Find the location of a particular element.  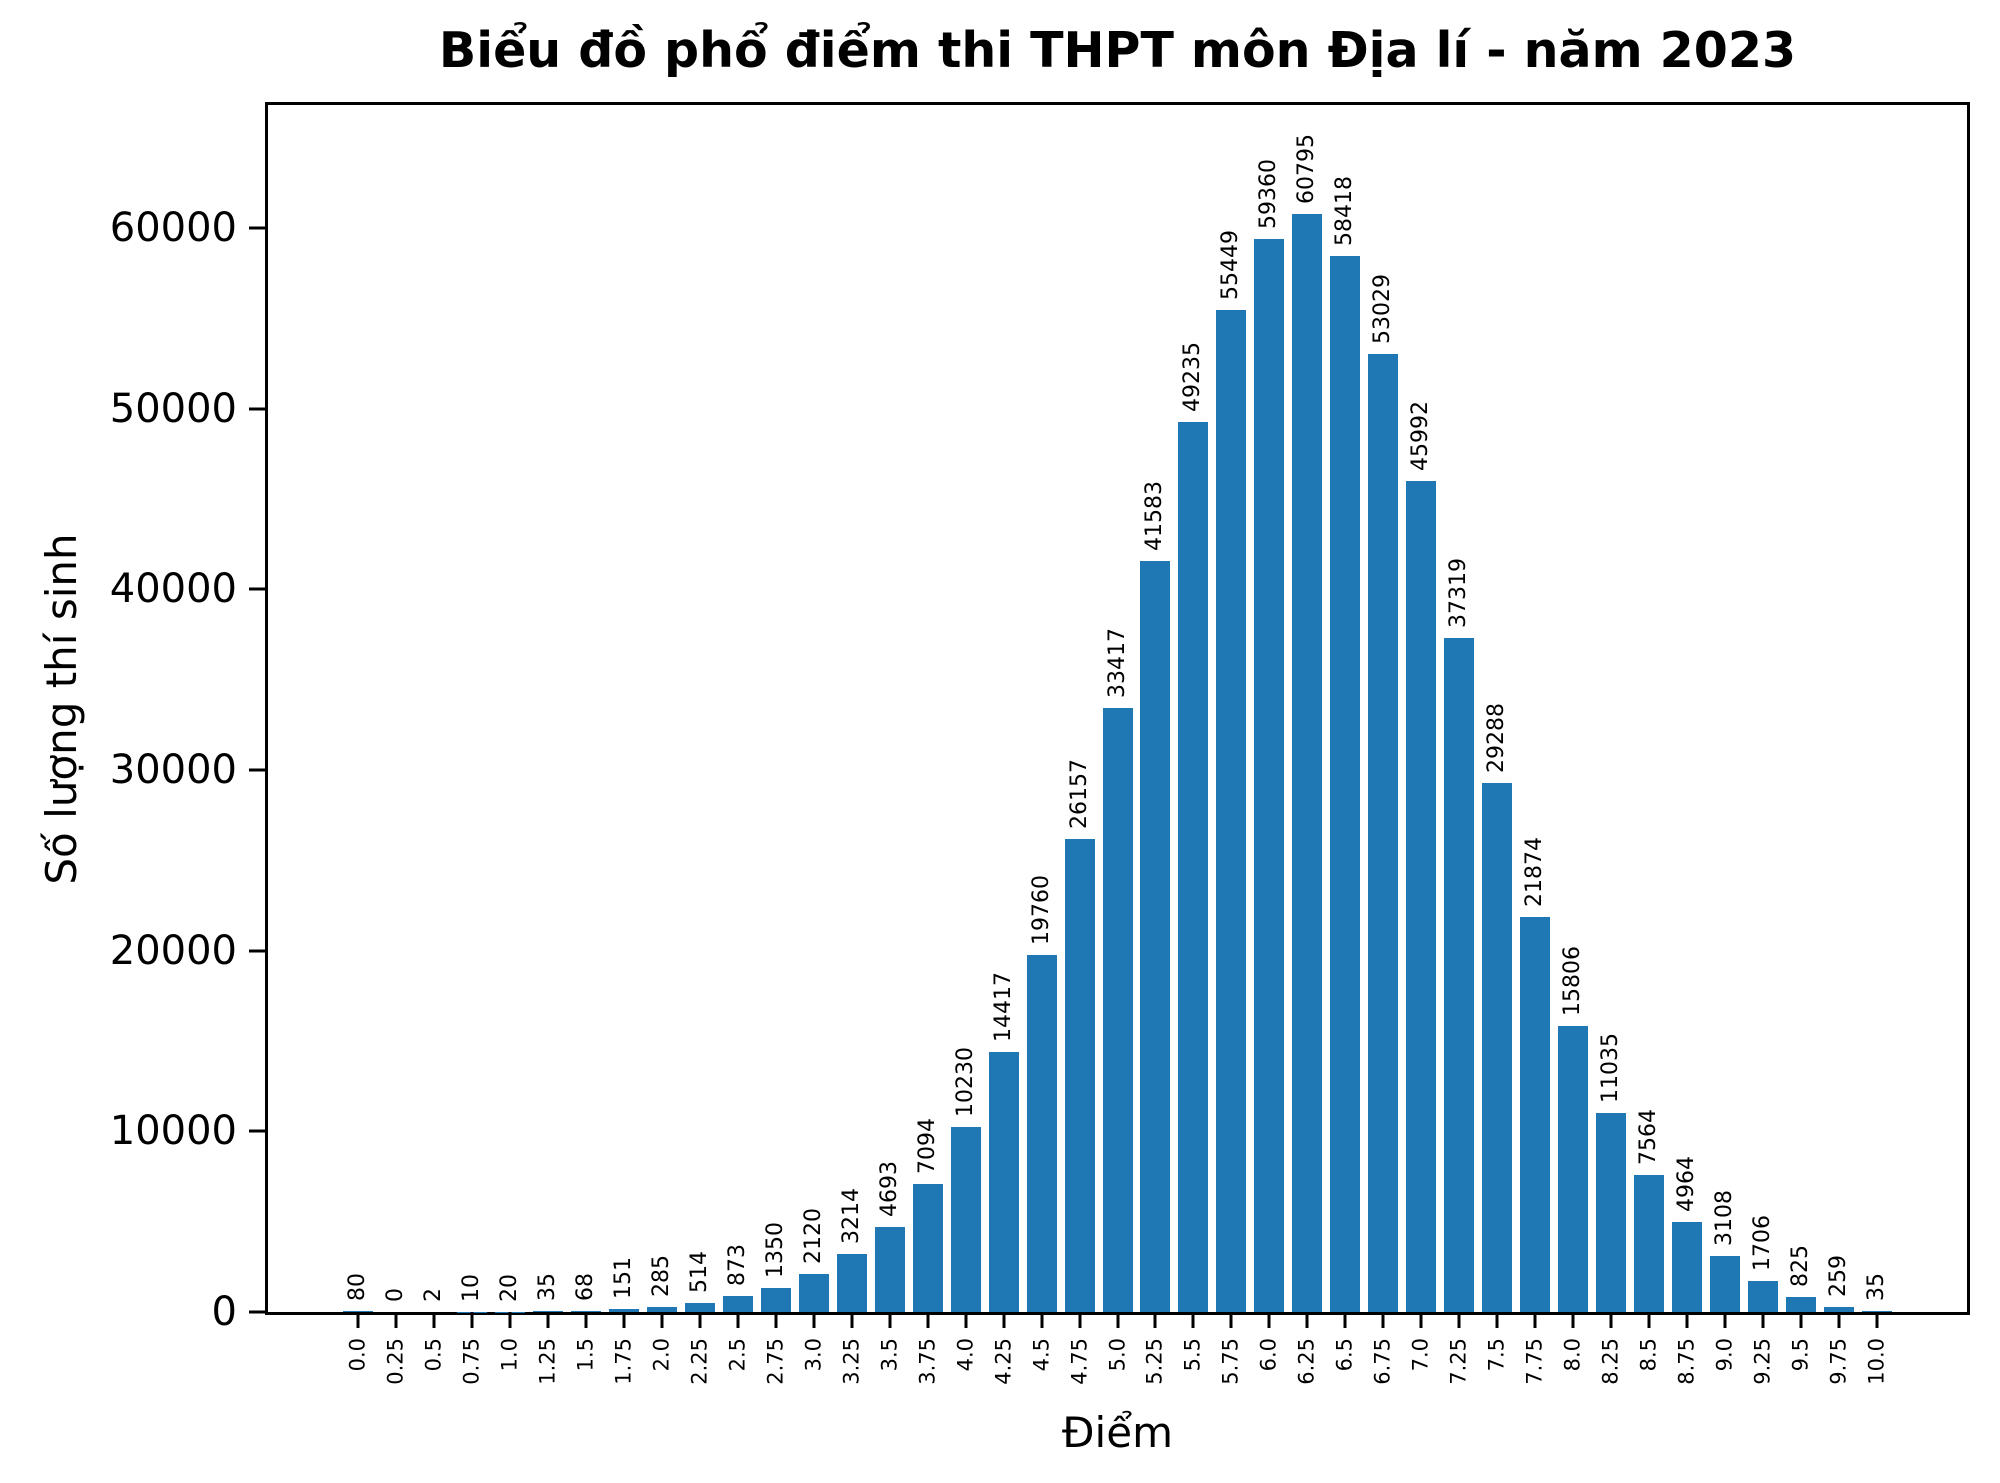

bar-value-label: 21874 is located at coordinates (1534, 872).